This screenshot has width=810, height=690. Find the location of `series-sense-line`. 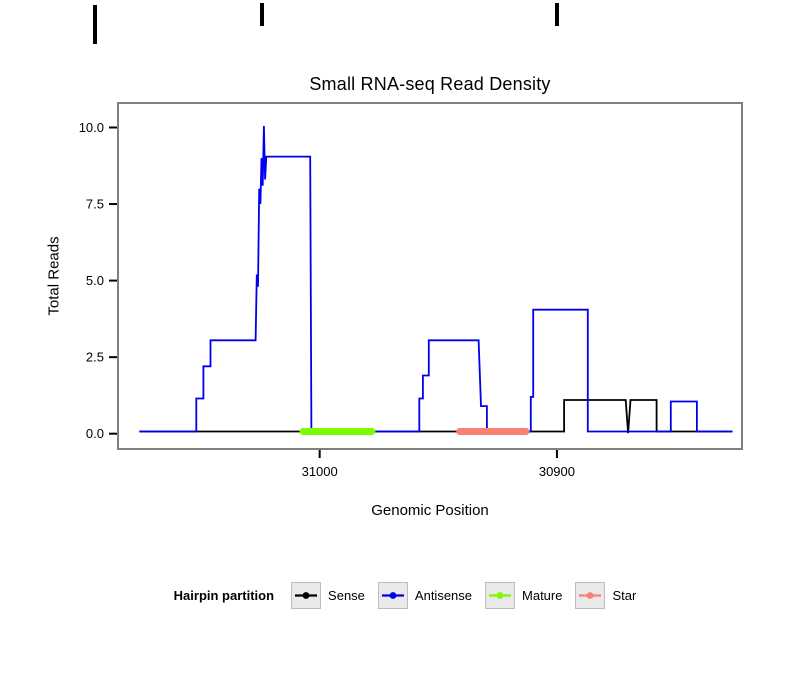

series-sense-line is located at coordinates (436, 416).